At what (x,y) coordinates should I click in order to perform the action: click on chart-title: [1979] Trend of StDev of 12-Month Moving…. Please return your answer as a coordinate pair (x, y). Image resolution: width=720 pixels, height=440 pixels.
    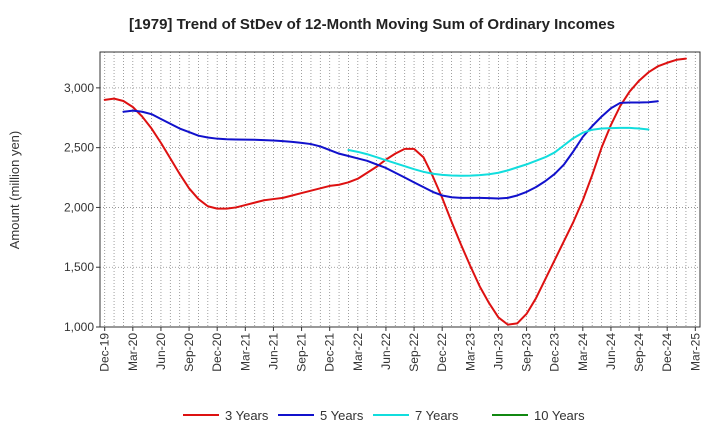
    Looking at the image, I should click on (372, 24).